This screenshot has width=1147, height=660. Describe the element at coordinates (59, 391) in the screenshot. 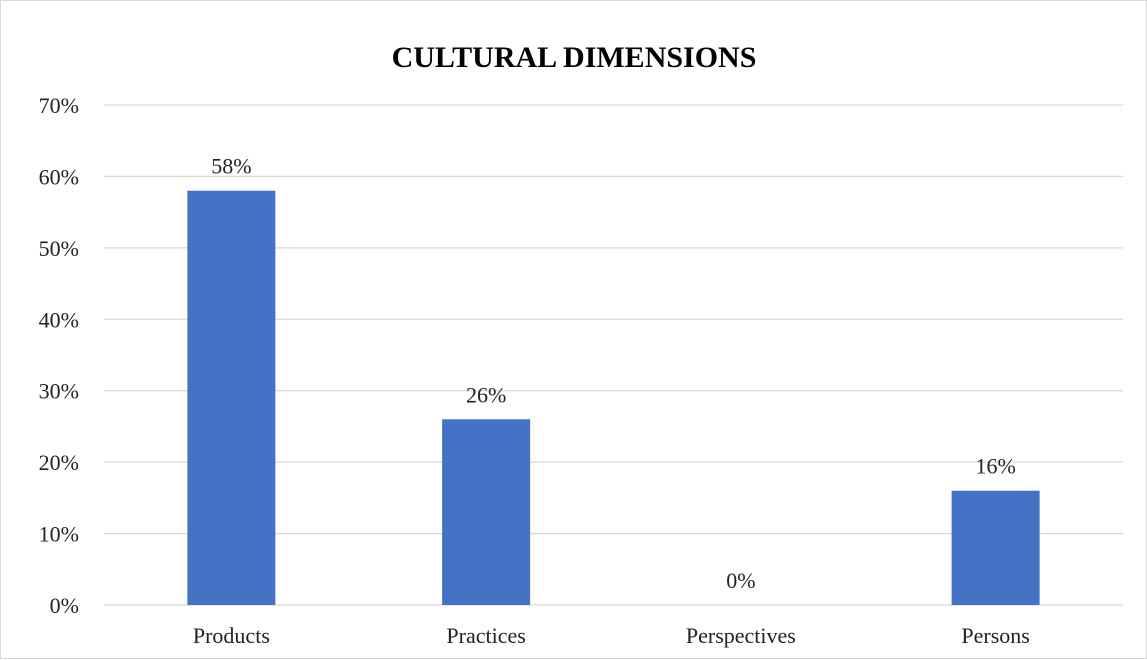

I see `y-tick-label: 30%` at that location.